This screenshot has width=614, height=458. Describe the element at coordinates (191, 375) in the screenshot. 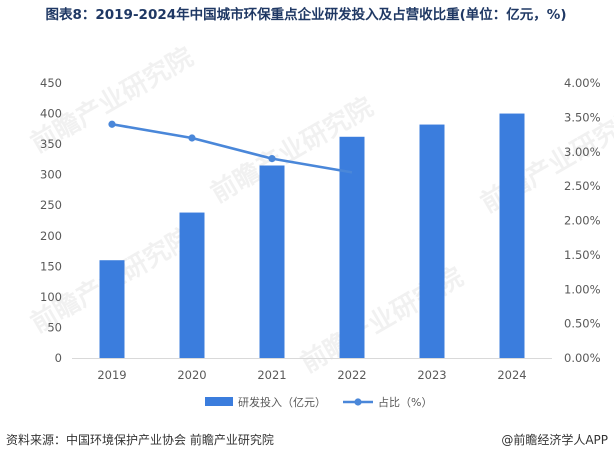

I see `x-axis-tick-label: 2020` at that location.